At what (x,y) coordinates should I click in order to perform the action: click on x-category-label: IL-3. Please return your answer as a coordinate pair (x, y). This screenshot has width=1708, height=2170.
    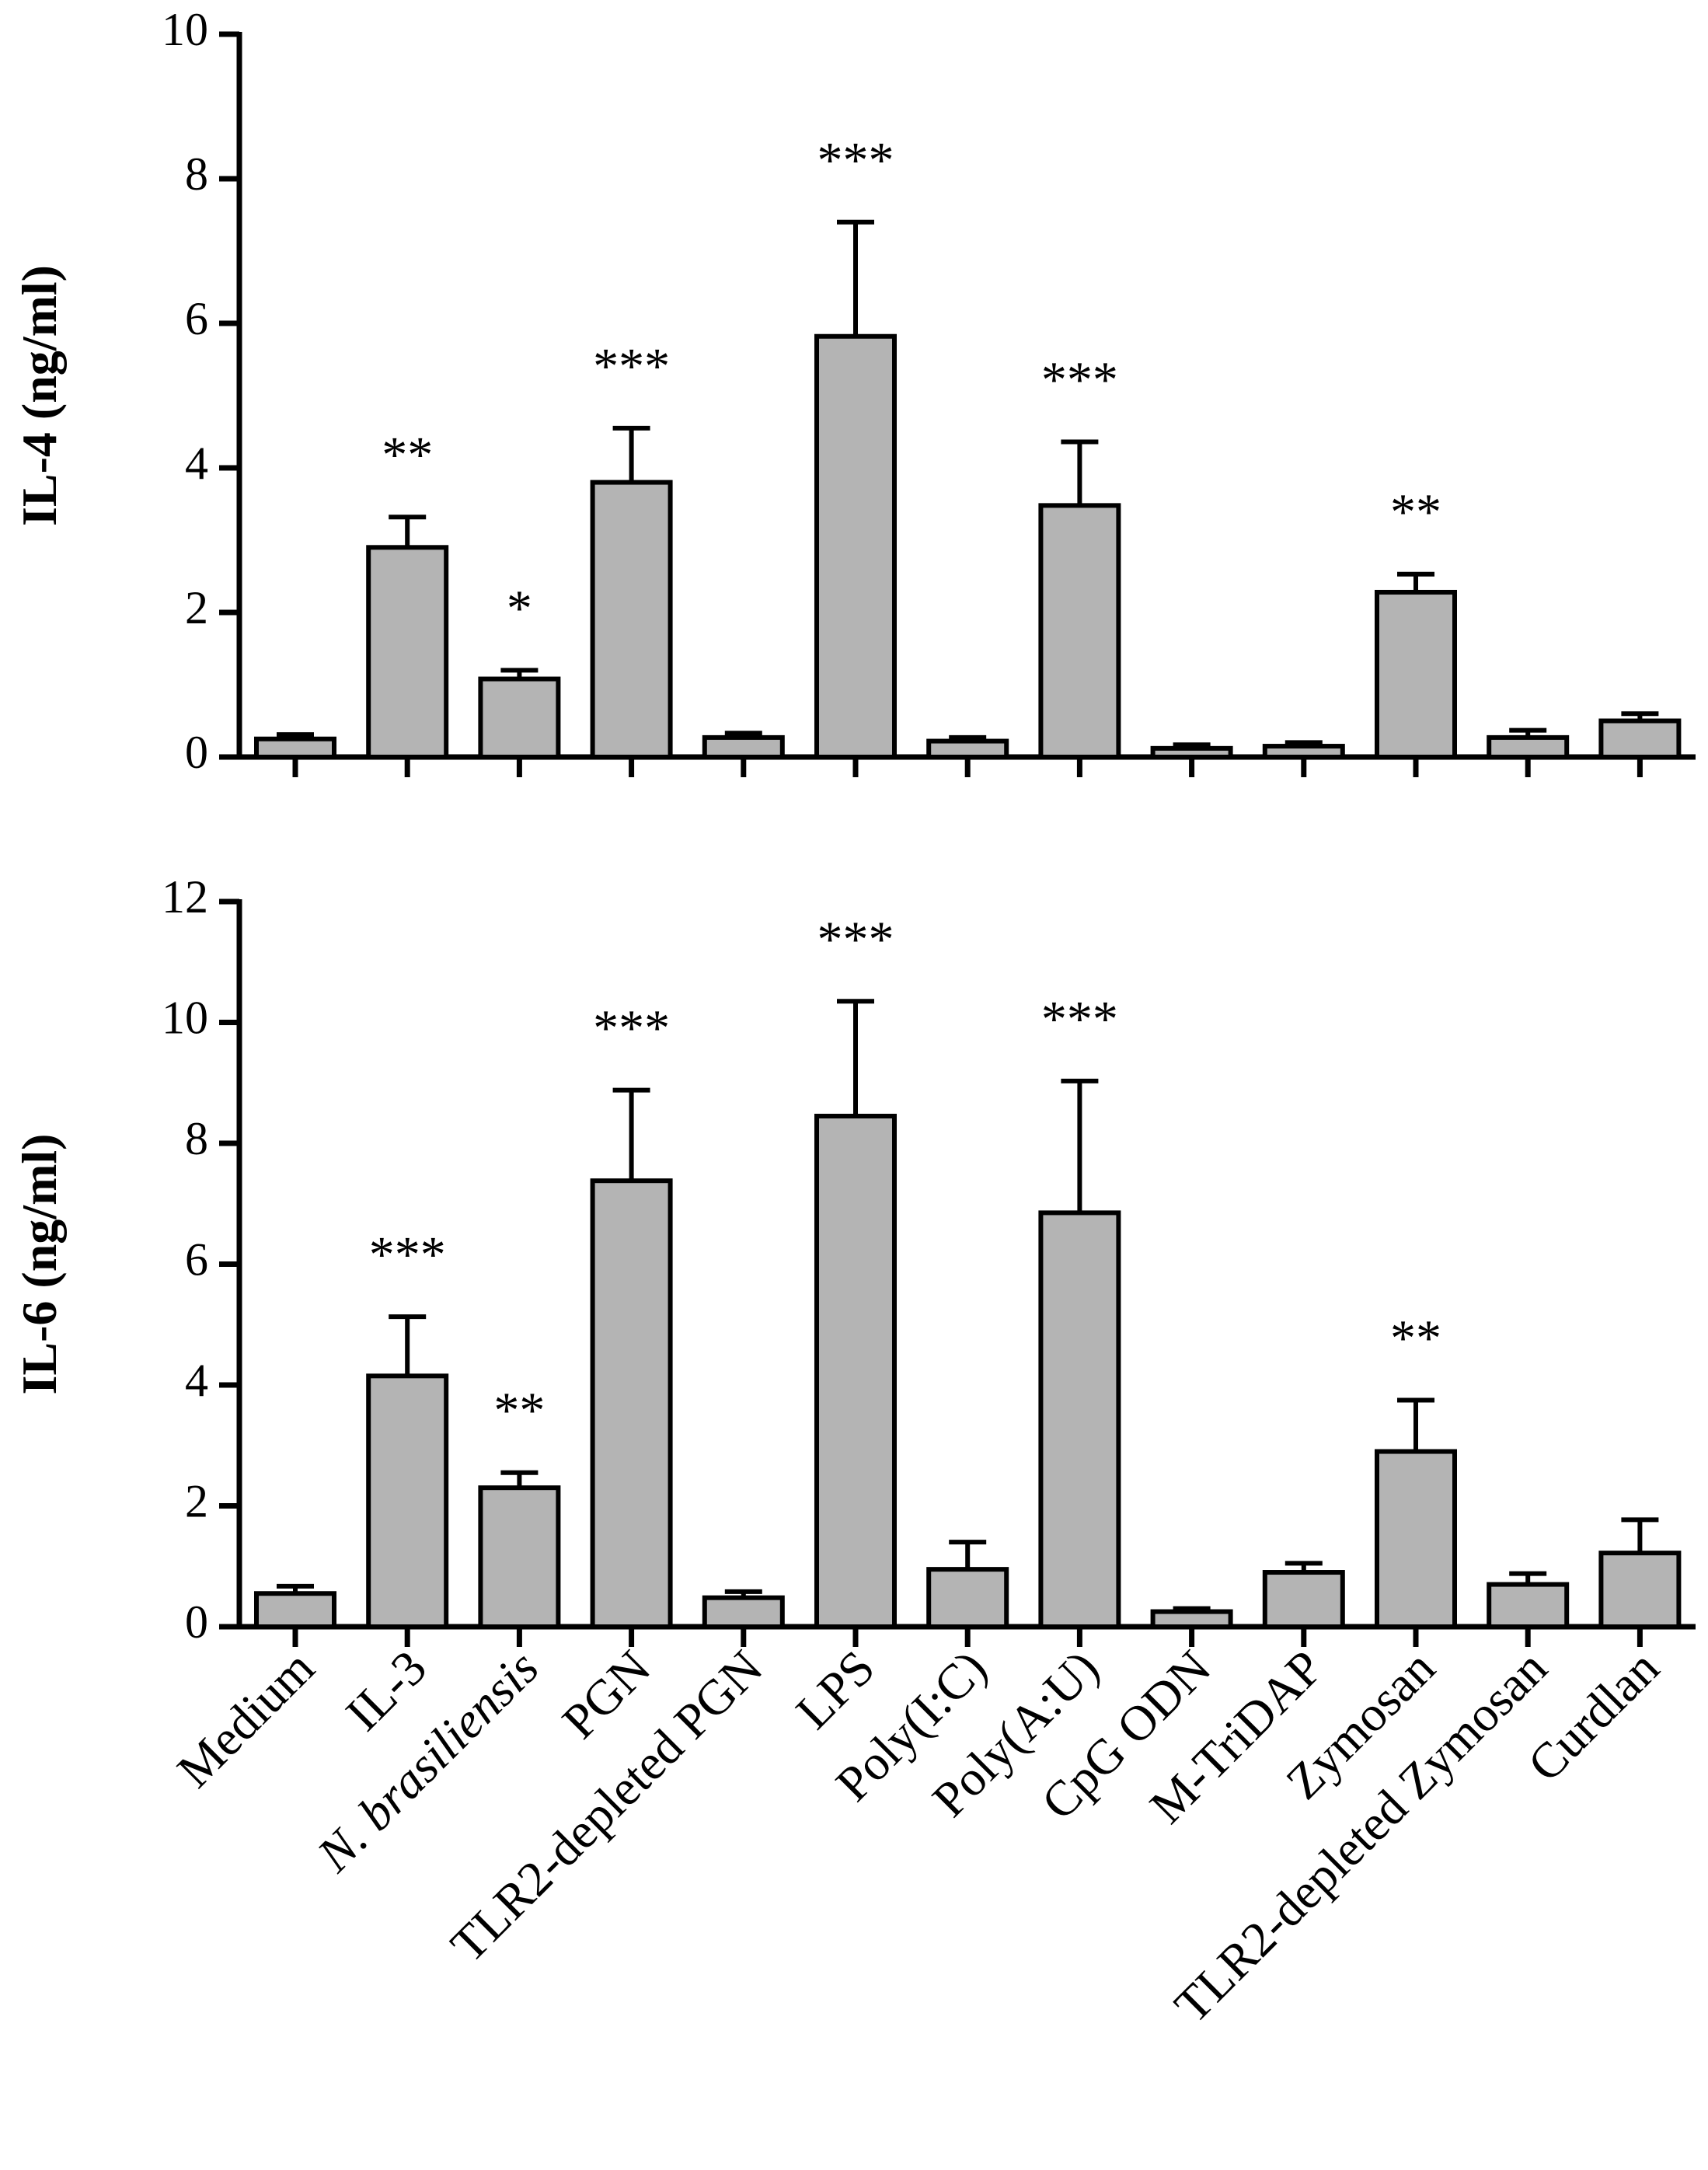
    Looking at the image, I should click on (386, 1691).